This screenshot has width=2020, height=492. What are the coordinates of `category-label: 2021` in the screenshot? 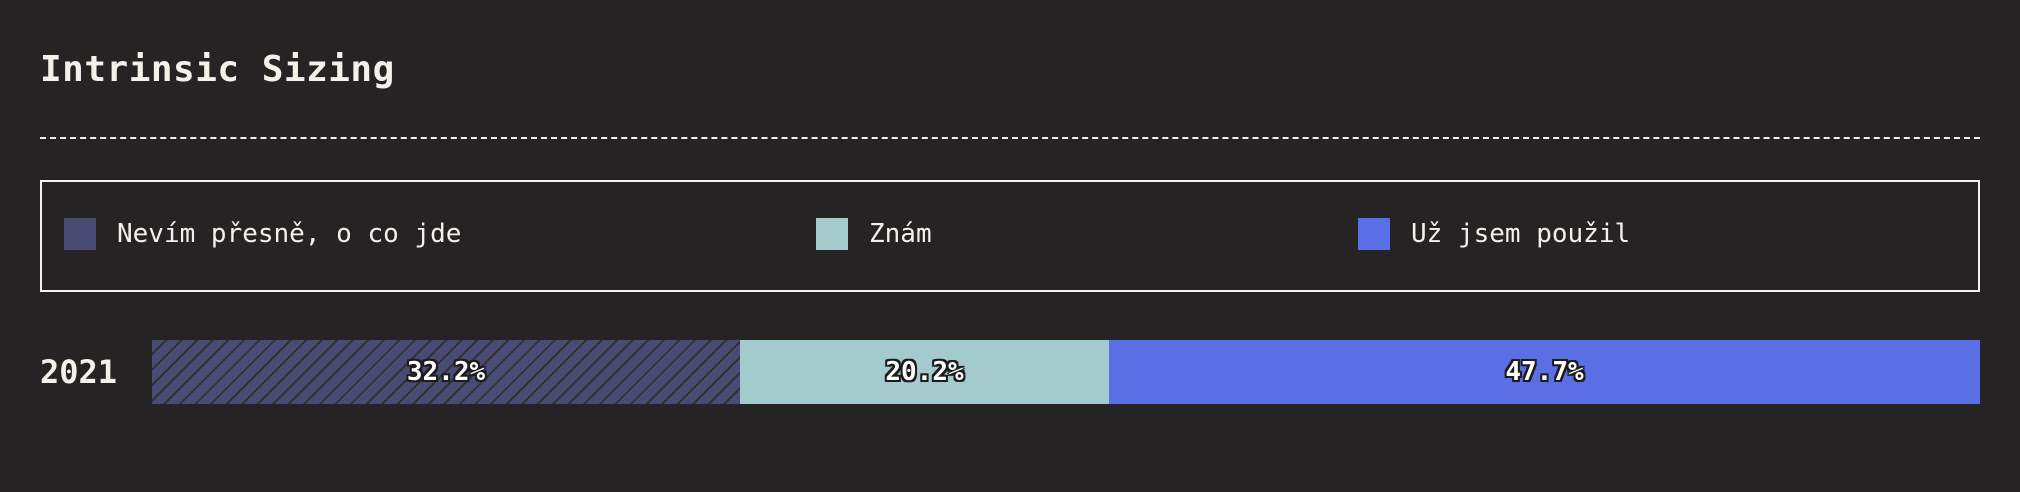 It's located at (79, 372).